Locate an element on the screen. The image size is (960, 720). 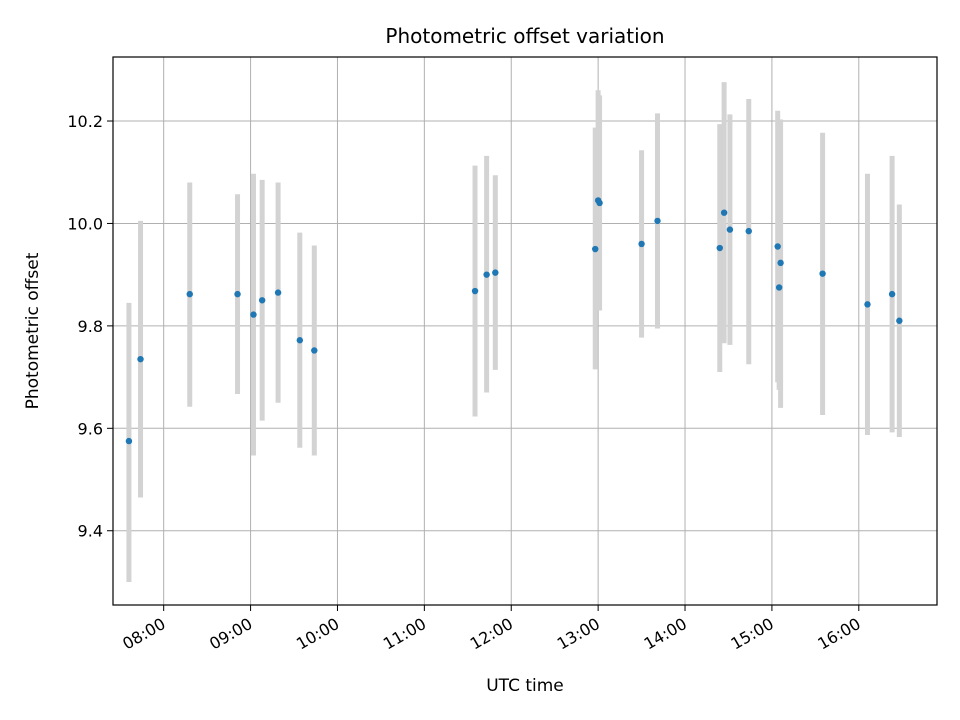
y-tick-label: 9.8 is located at coordinates (90, 326).